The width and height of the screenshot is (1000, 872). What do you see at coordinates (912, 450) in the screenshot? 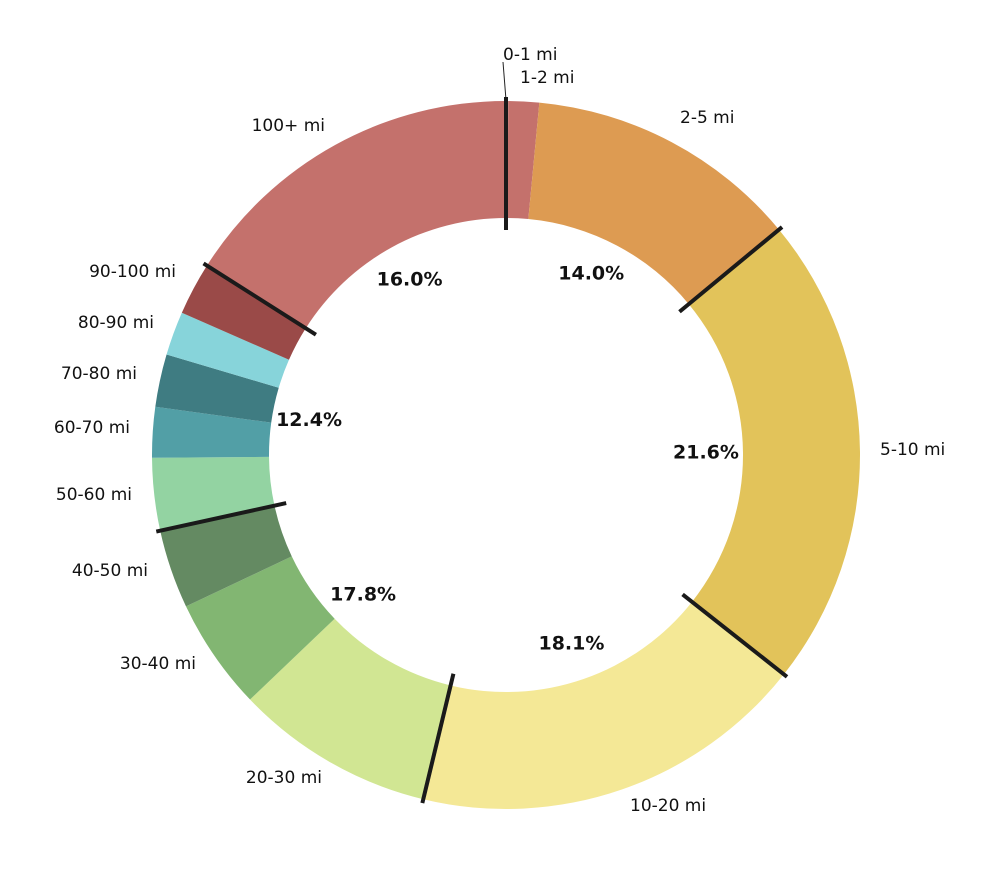
I see `slice-label: 5-10 mi` at bounding box center [912, 450].